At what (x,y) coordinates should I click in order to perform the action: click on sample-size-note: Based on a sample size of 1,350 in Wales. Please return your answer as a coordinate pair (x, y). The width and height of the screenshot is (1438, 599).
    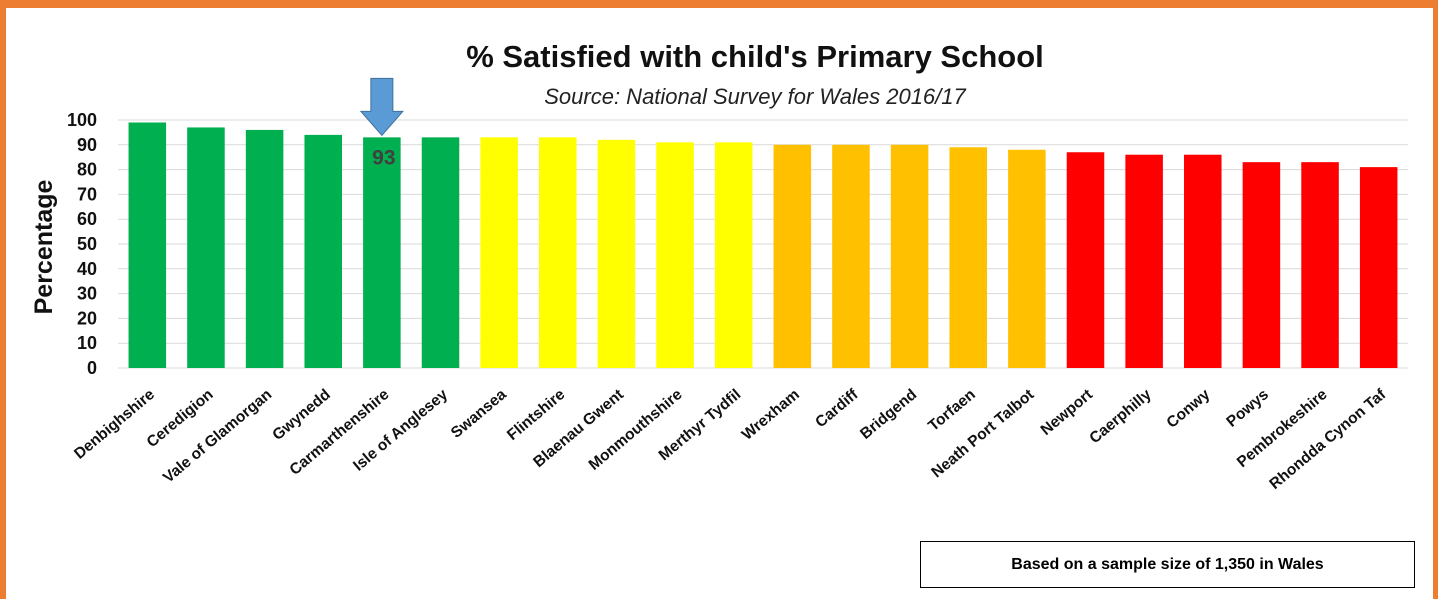
    Looking at the image, I should click on (1167, 564).